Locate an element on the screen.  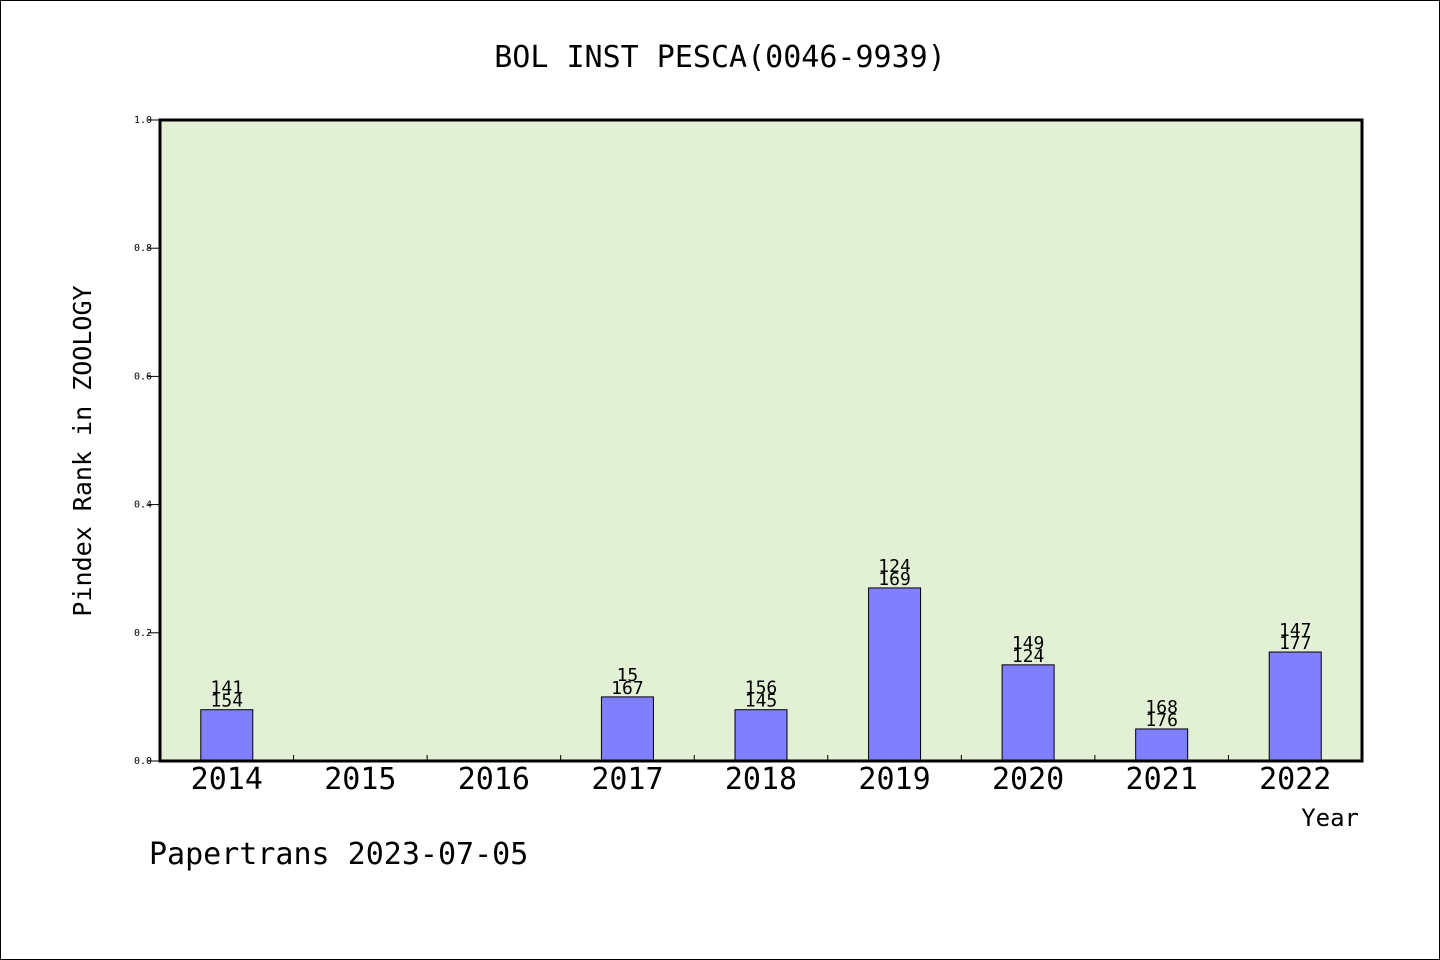
bar-2021 is located at coordinates (1162, 745).